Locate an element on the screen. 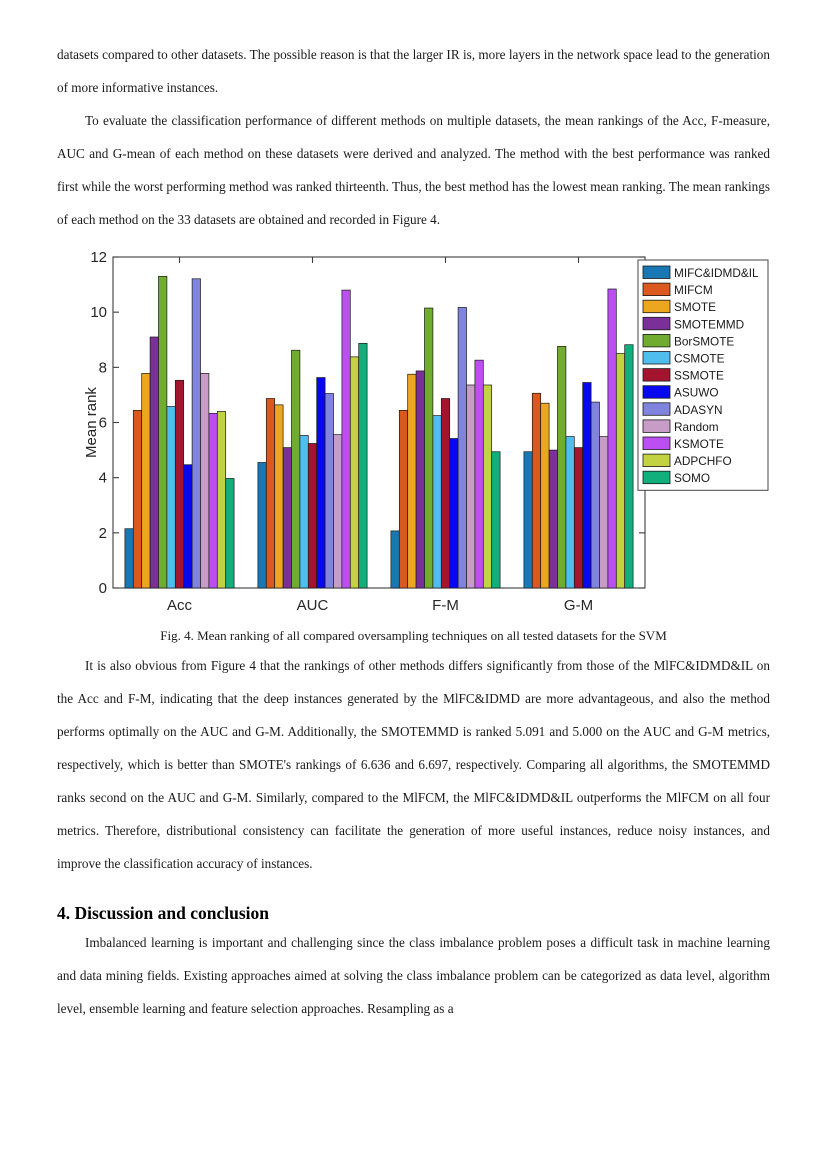 The width and height of the screenshot is (827, 1169). legend-label: MIFC&IDMD&IL is located at coordinates (716, 273).